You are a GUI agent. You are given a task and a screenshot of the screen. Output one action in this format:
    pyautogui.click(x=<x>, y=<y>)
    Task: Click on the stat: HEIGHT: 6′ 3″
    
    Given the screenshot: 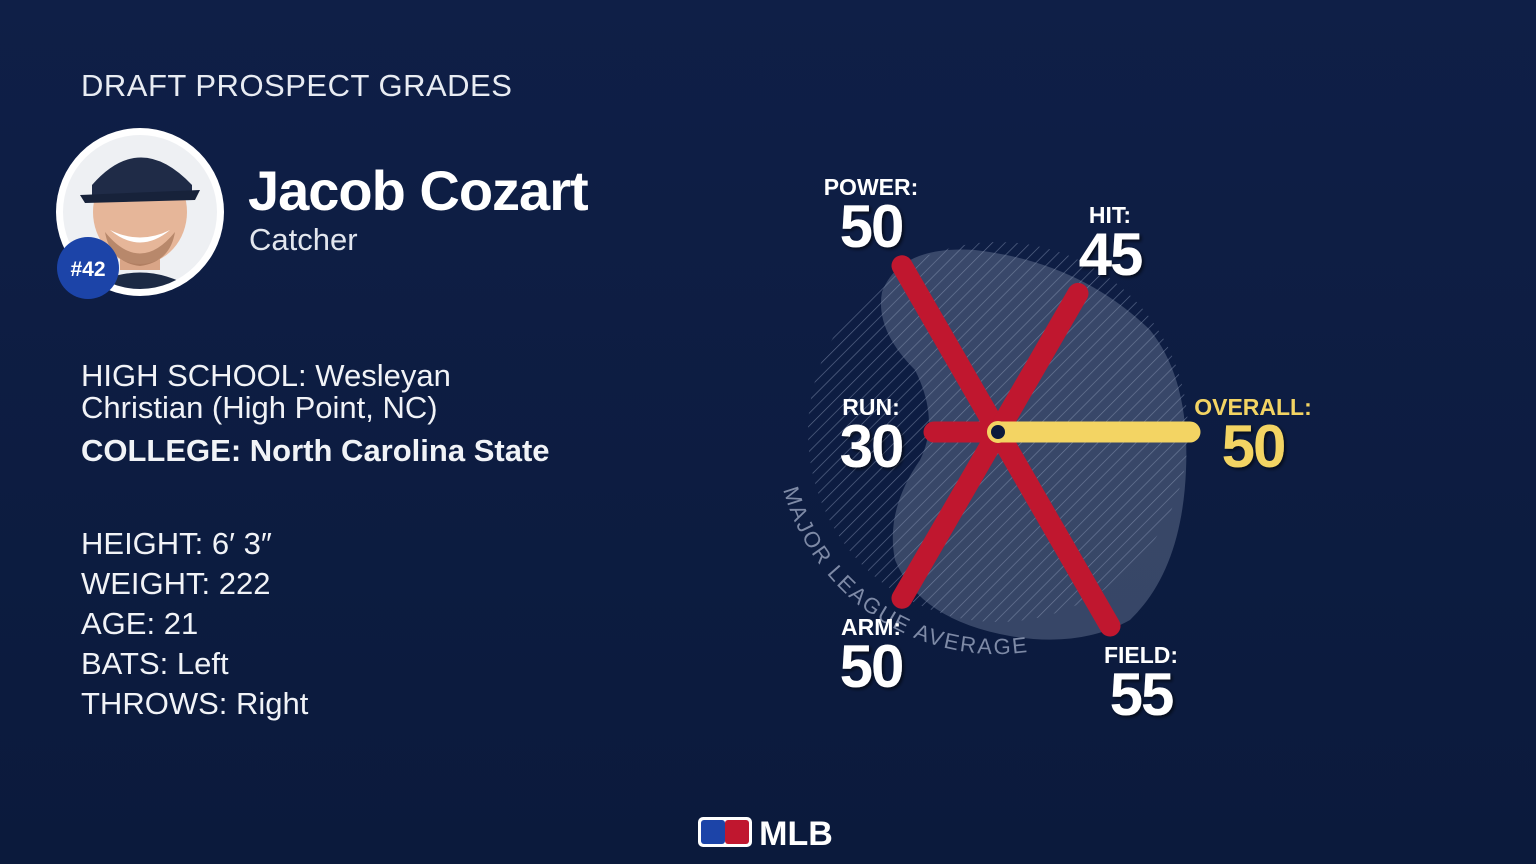 What is the action you would take?
    pyautogui.click(x=176, y=544)
    